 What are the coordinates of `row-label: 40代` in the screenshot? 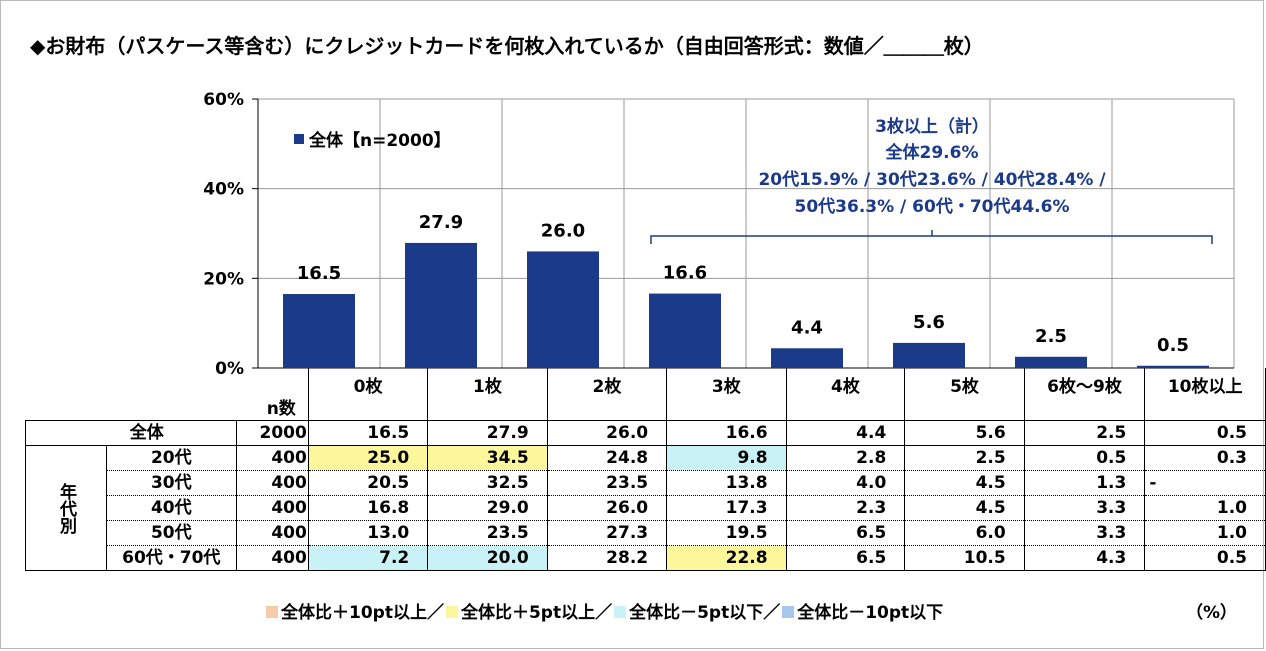 It's located at (171, 508).